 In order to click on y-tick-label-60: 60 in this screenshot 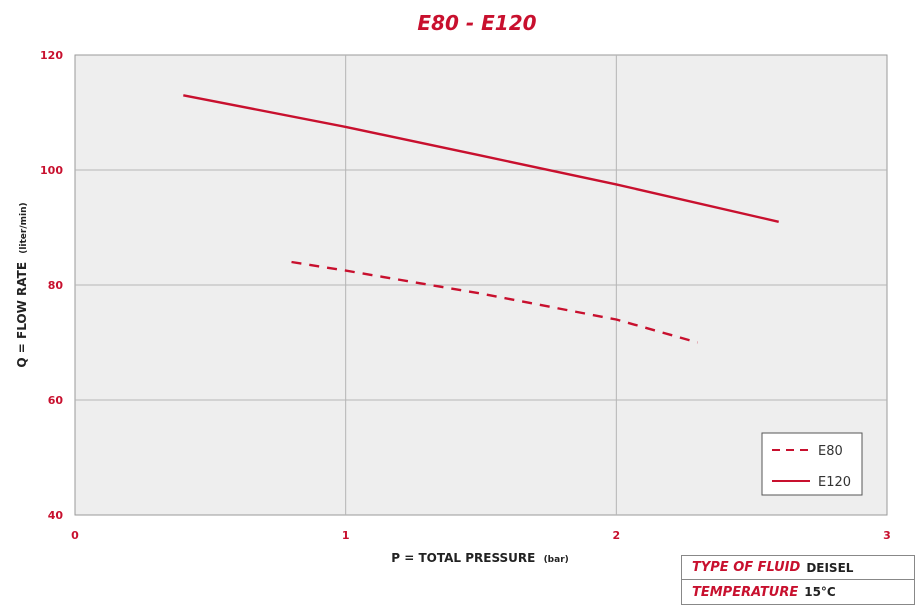, I will do `click(56, 400)`.